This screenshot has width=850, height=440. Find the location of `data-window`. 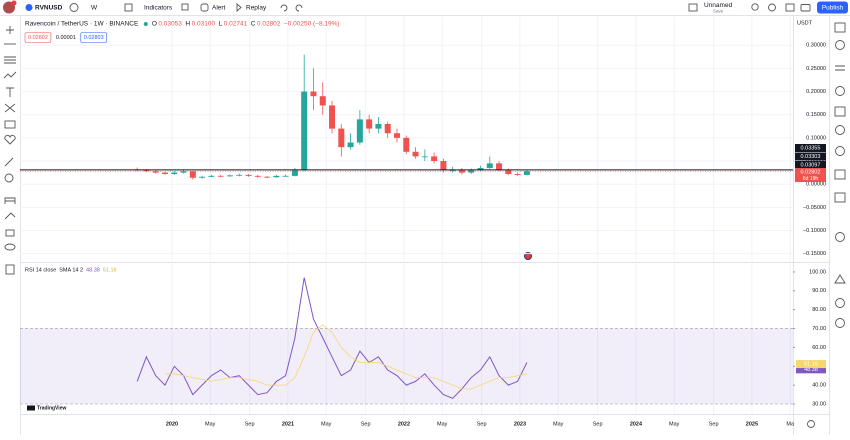

data-window is located at coordinates (840, 68).